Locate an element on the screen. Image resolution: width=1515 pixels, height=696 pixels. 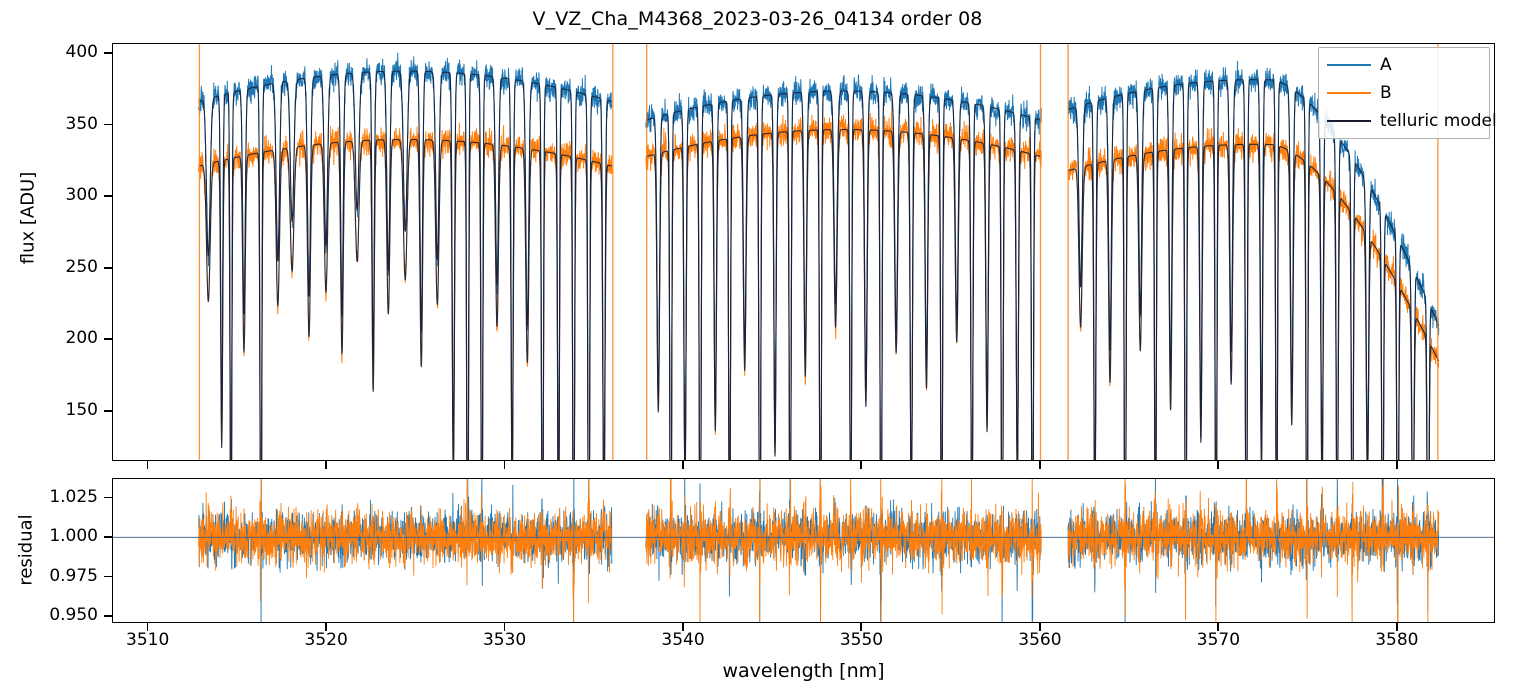
y-tick-label-flux: 150 is located at coordinates (81, 409).